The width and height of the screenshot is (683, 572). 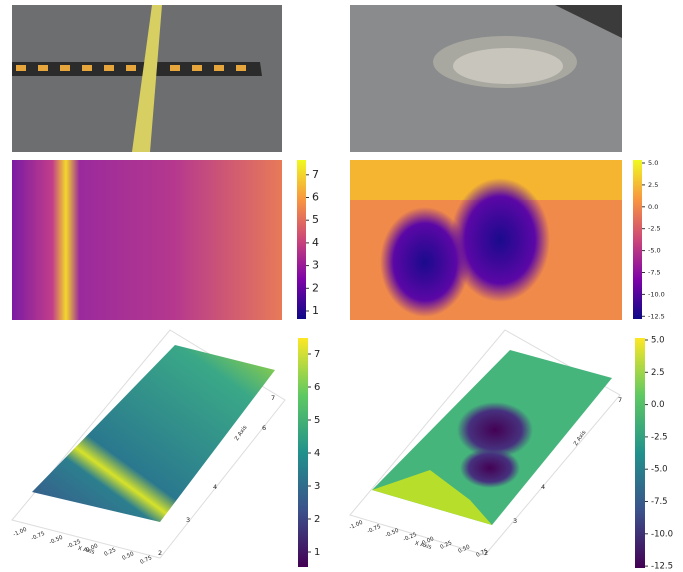 I want to click on heatmap-left, so click(x=147, y=240).